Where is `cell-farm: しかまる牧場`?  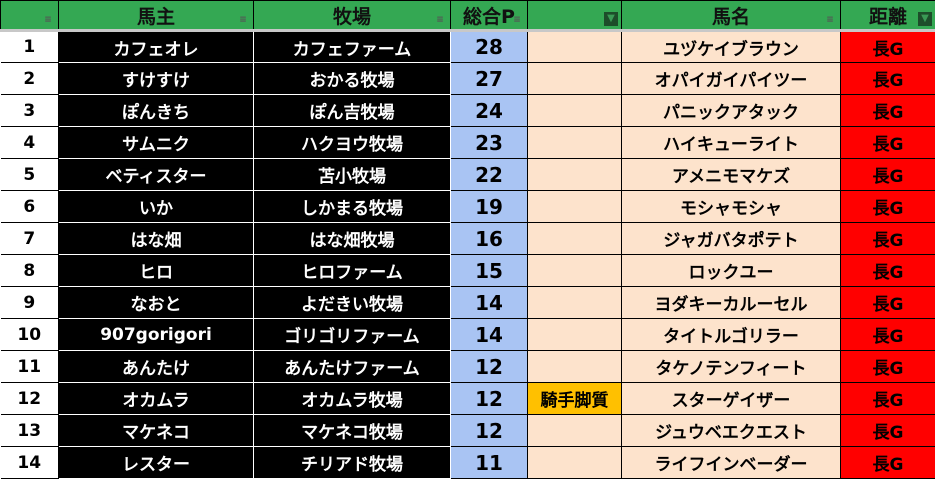
cell-farm: しかまる牧場 is located at coordinates (352, 206).